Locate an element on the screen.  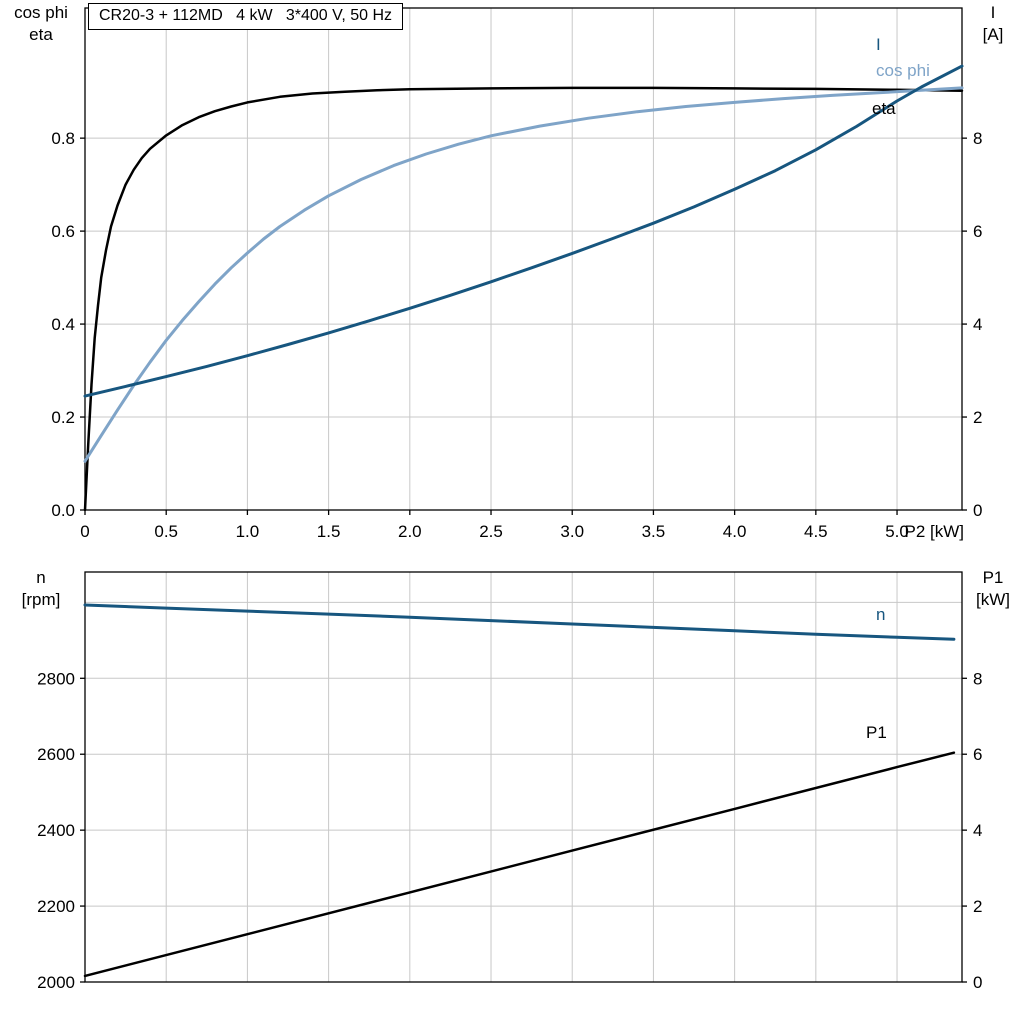
curve-label-eta: eta is located at coordinates (884, 108).